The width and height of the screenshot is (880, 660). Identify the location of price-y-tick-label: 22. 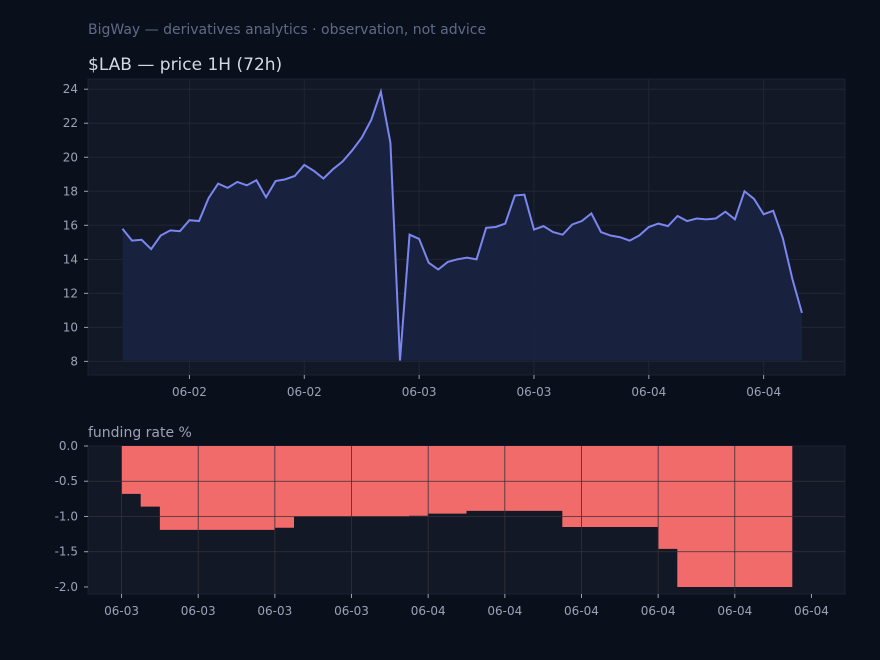
(70, 123).